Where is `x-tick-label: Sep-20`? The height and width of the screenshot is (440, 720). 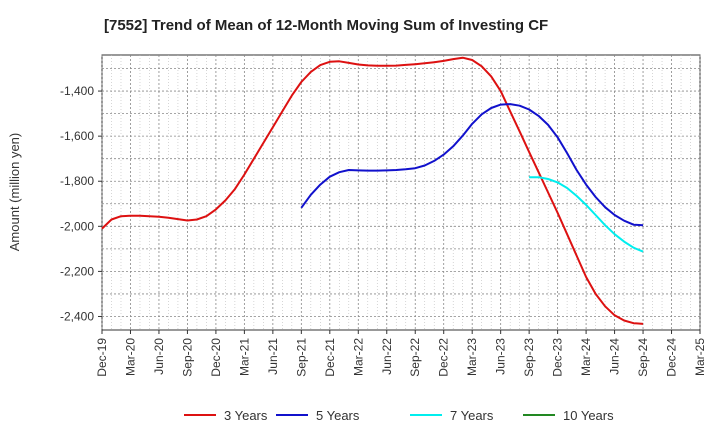 x-tick-label: Sep-20 is located at coordinates (187, 357).